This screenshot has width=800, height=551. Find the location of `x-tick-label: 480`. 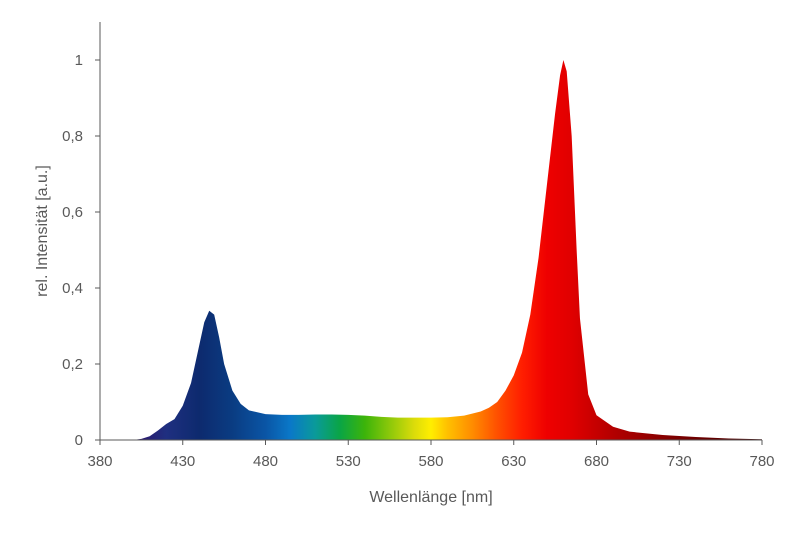

x-tick-label: 480 is located at coordinates (265, 461).